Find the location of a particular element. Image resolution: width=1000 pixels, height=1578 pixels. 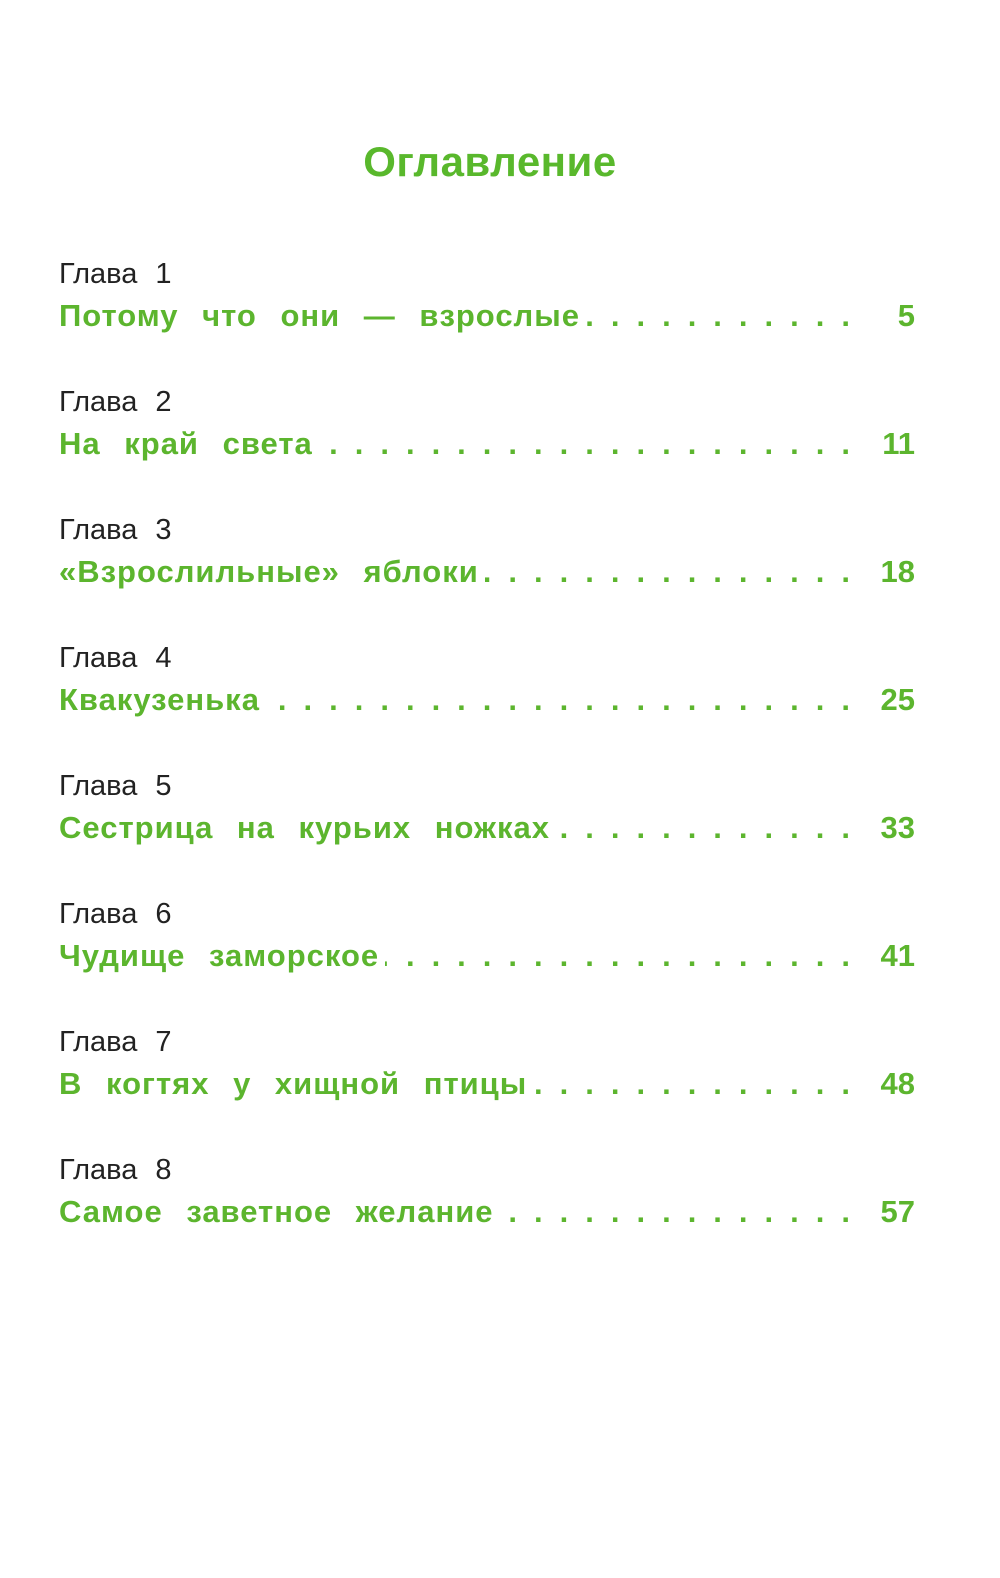

chapter-title: Самое заветное желание is located at coordinates (276, 1211).